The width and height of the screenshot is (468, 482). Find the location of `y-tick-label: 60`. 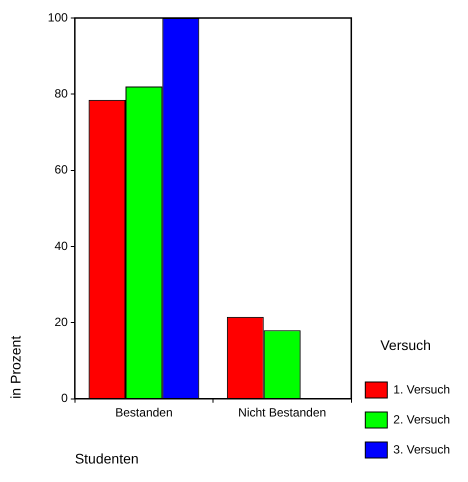

y-tick-label: 60 is located at coordinates (61, 169).